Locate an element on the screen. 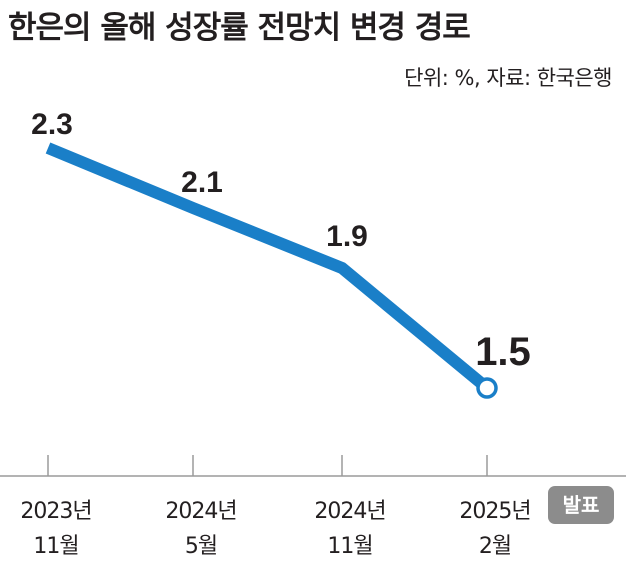 The width and height of the screenshot is (626, 563). x-tick-label-0-month: 11월 is located at coordinates (55, 546).